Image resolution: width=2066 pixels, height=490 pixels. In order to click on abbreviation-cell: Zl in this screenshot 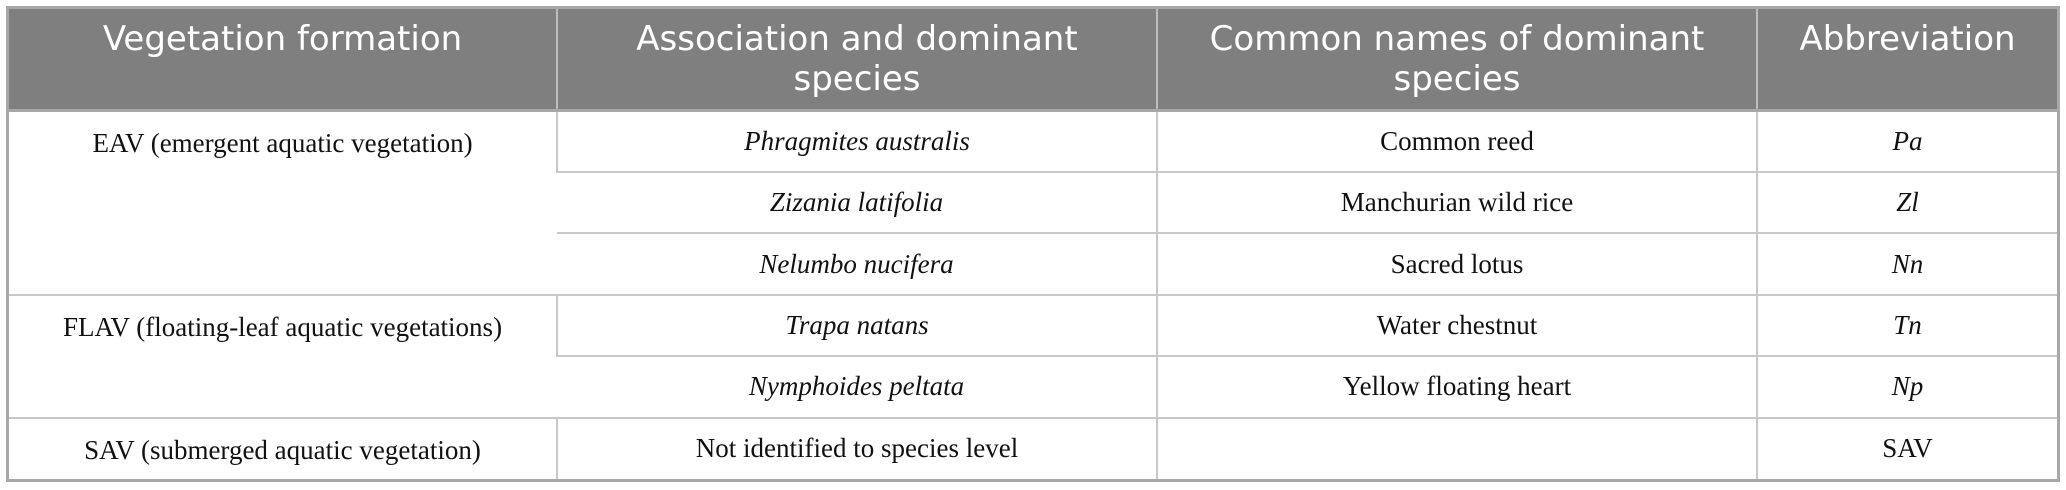, I will do `click(1906, 202)`.